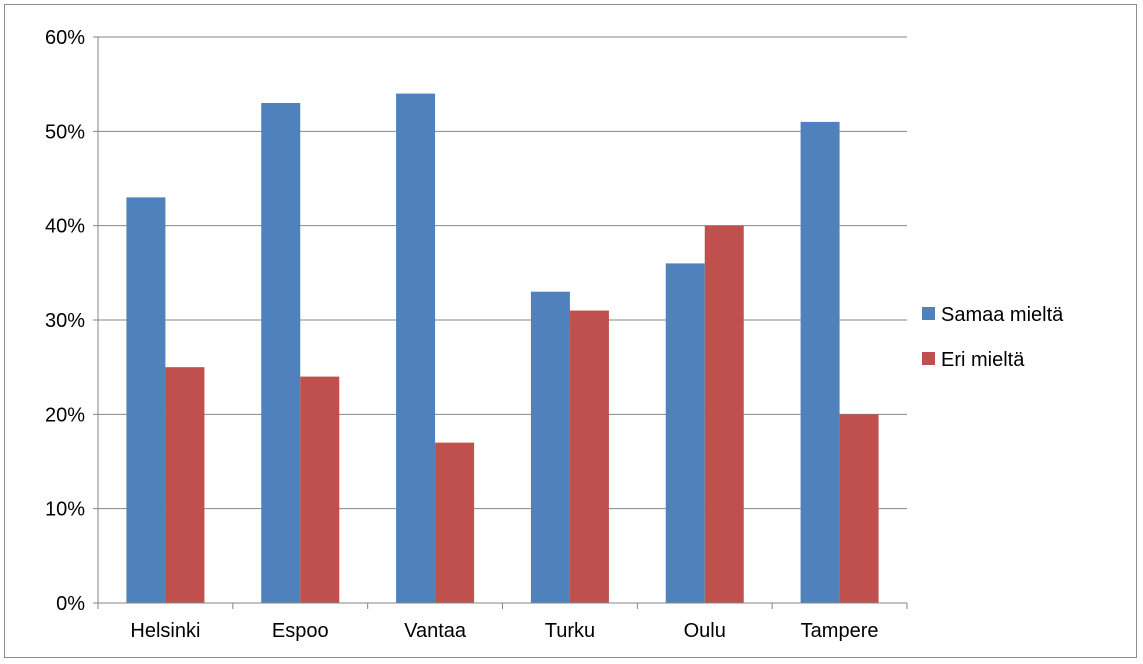 This screenshot has height=664, width=1143. What do you see at coordinates (65, 38) in the screenshot?
I see `y-tick-label: 60%` at bounding box center [65, 38].